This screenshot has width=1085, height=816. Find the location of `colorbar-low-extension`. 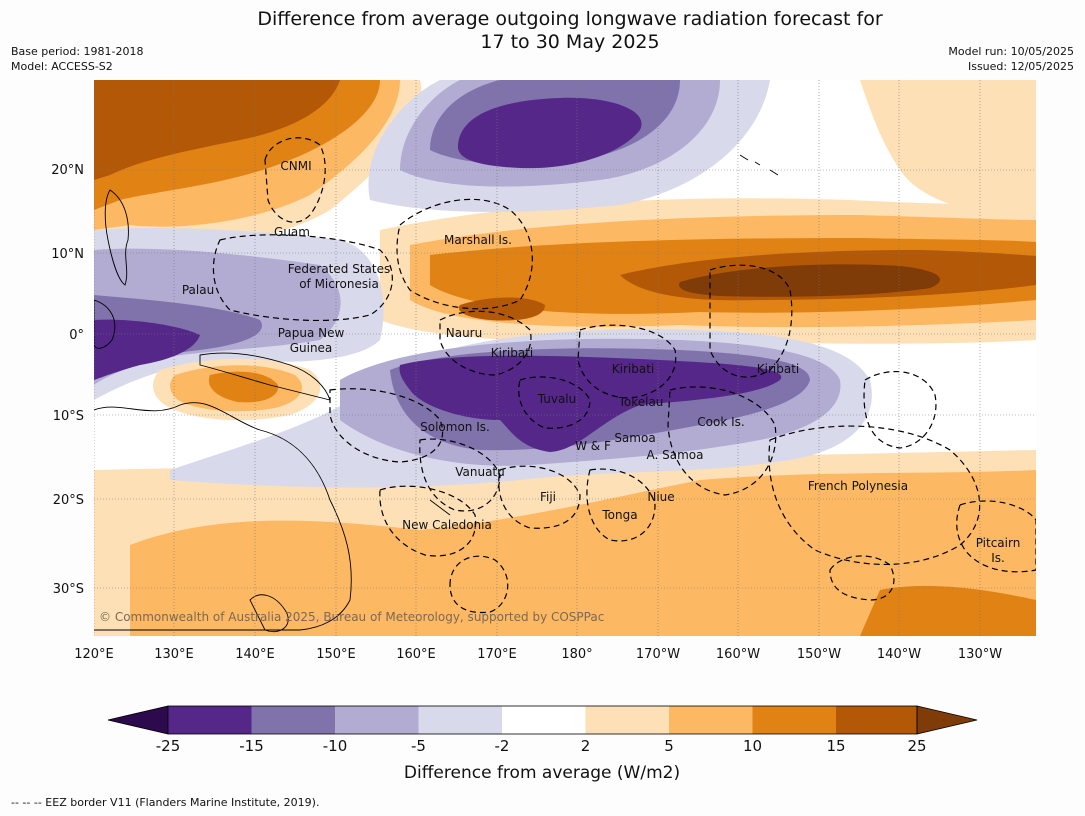

colorbar-low-extension is located at coordinates (138, 720).